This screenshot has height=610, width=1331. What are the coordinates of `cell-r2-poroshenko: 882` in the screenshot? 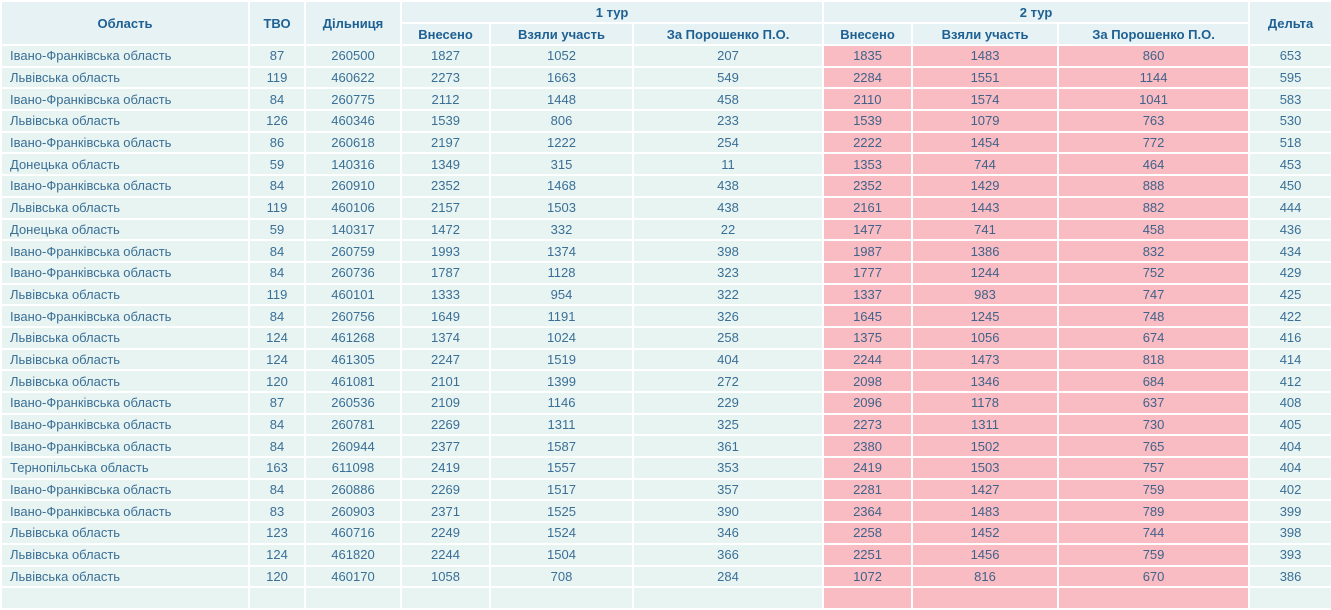 It's located at (1154, 207).